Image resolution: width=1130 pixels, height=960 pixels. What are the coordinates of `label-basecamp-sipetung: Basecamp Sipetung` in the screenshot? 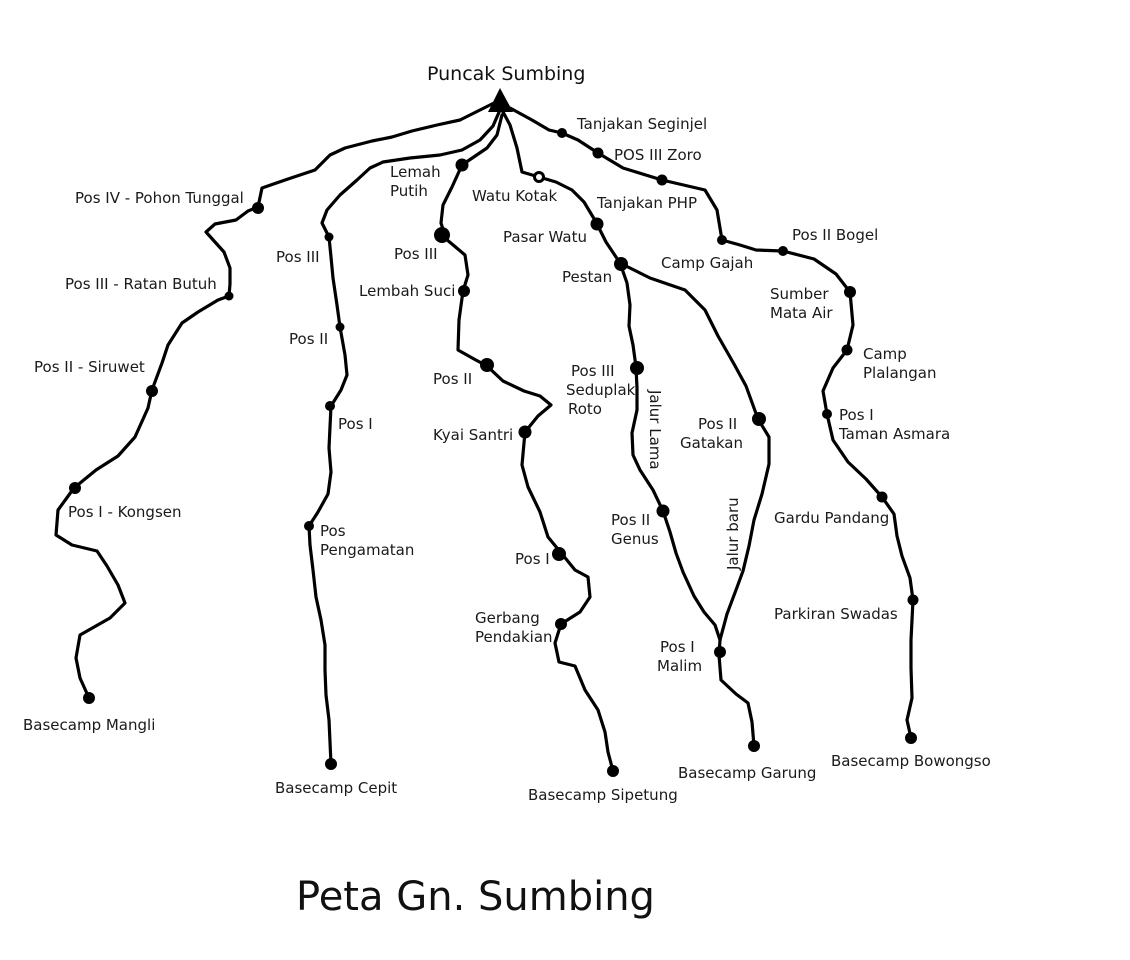 It's located at (603, 795).